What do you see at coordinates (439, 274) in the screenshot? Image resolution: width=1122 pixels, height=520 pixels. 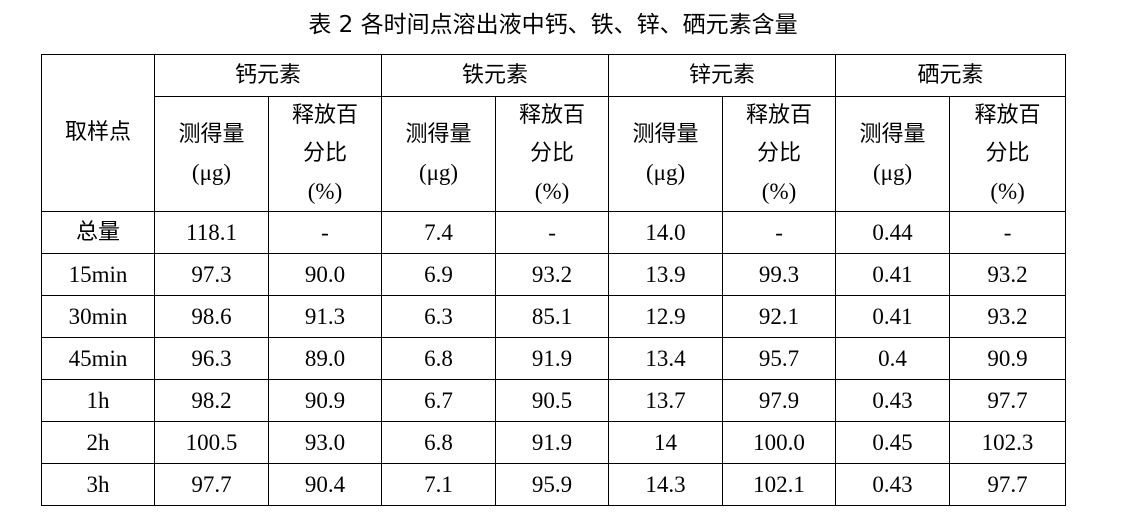 I see `table-cell: 6.9` at bounding box center [439, 274].